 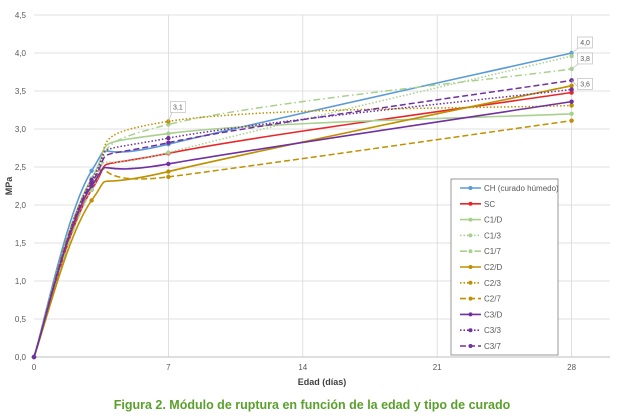 I want to click on y-tick-label: 2,5, so click(x=21, y=167).